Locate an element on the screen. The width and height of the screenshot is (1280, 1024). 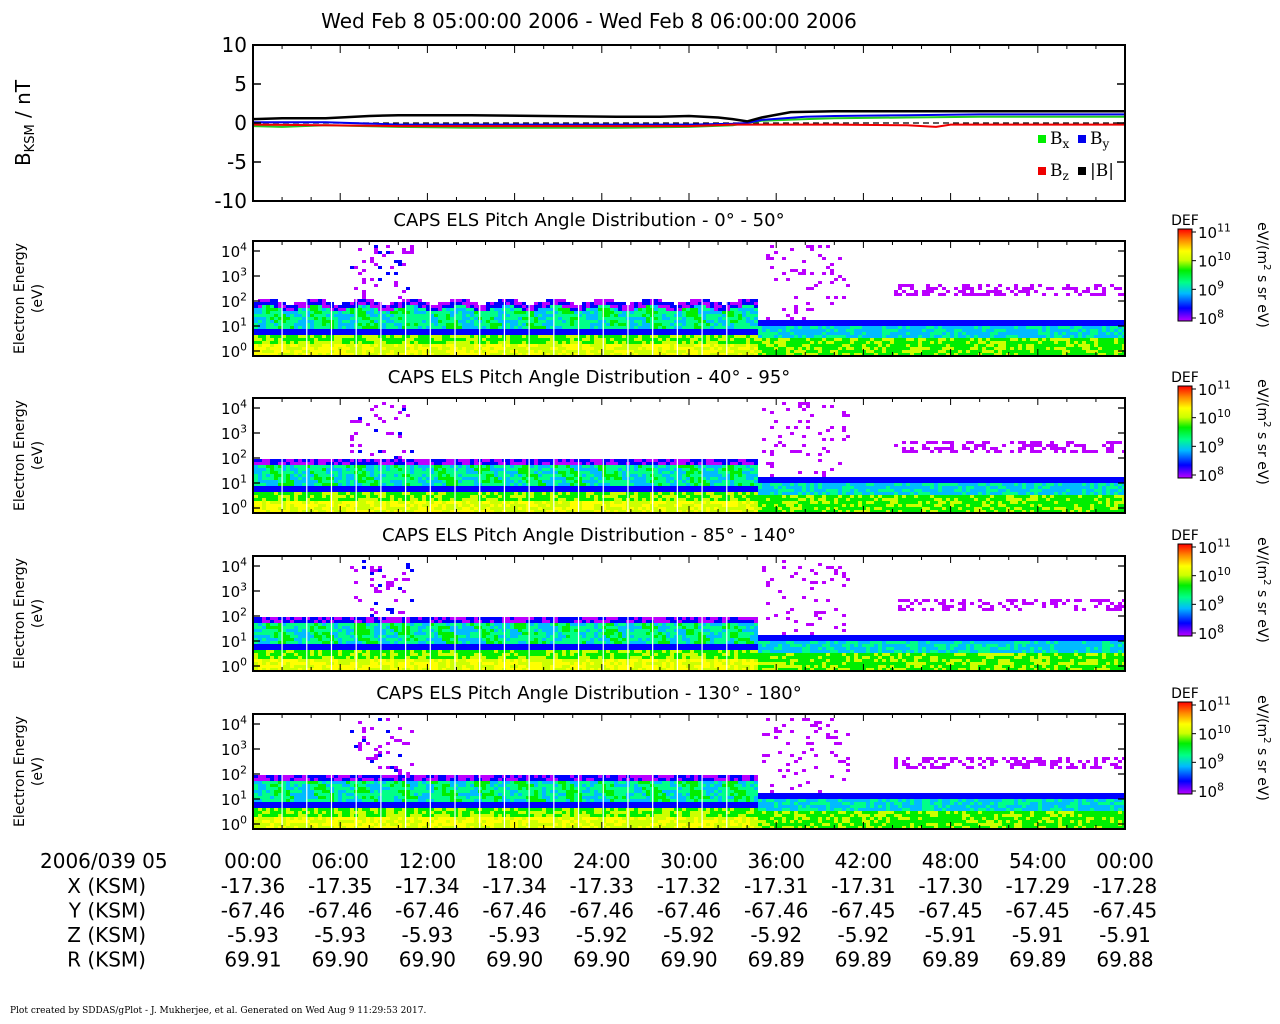
energy-tick-label: 103 is located at coordinates (234, 275).